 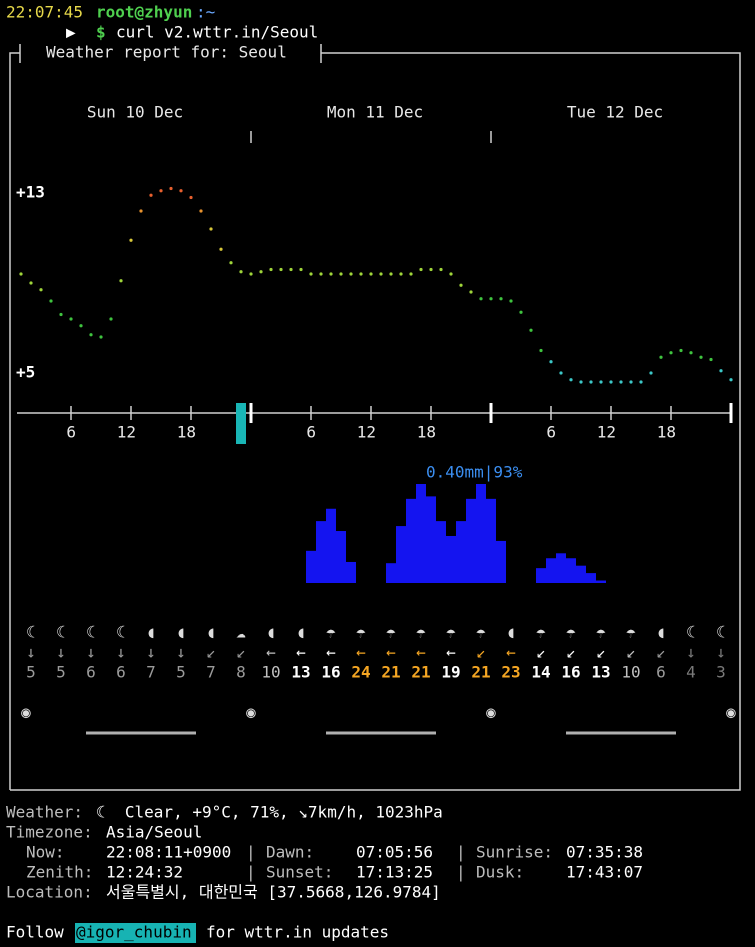 I want to click on weather-icon: ☁, so click(x=241, y=632).